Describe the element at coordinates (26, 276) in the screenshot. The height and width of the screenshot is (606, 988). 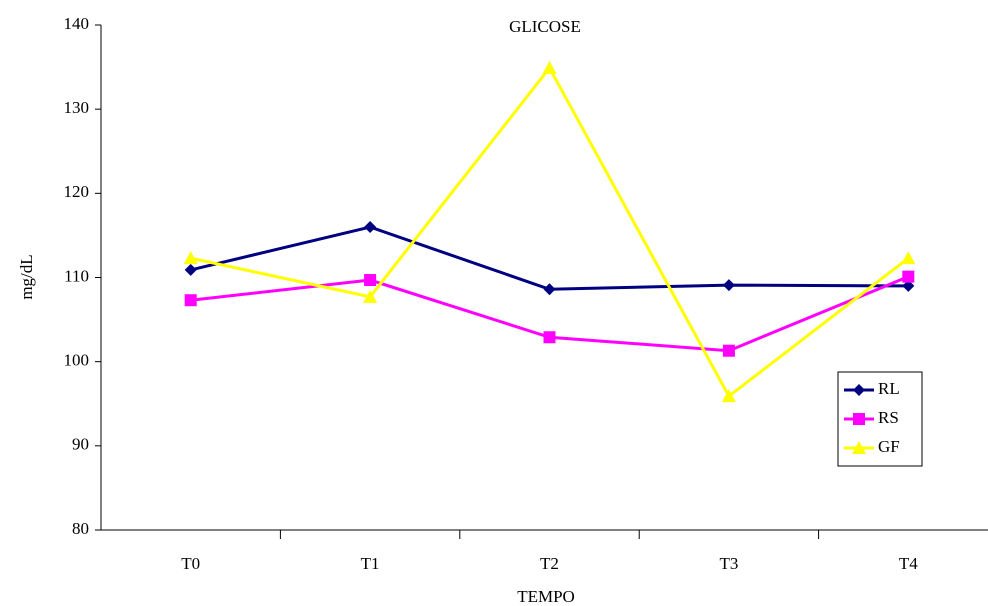
I see `y-axis-label: mg/dL` at that location.